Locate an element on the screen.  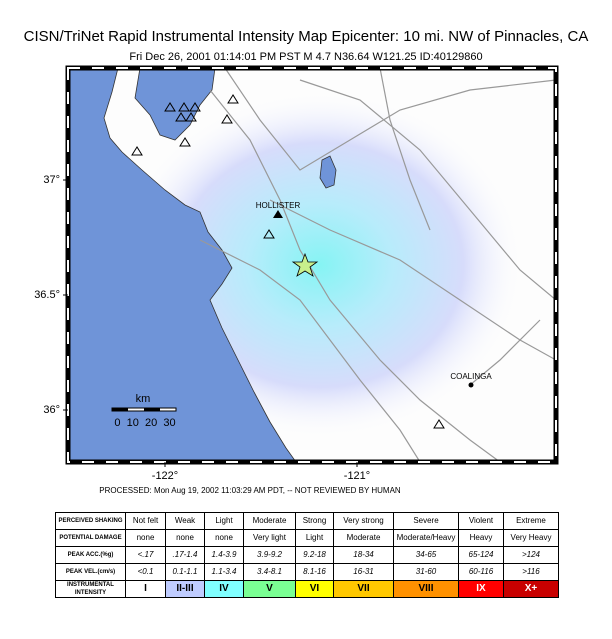
legend-cell: X+ is located at coordinates (531, 589).